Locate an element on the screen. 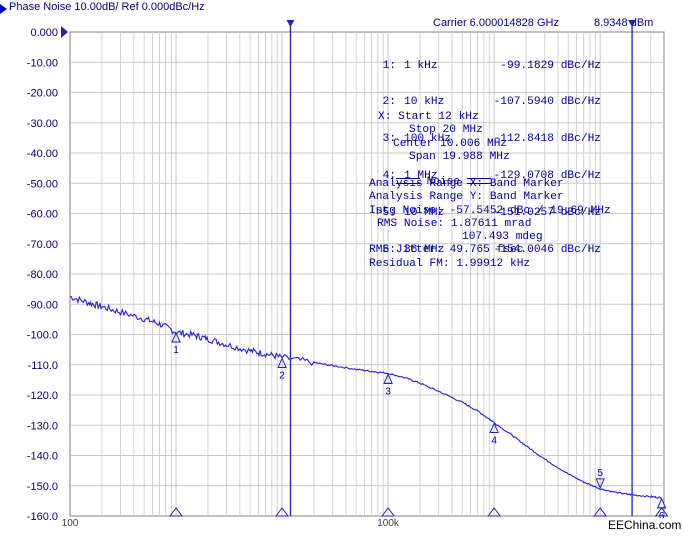  y-tick-label: -150.0 is located at coordinates (42, 487).